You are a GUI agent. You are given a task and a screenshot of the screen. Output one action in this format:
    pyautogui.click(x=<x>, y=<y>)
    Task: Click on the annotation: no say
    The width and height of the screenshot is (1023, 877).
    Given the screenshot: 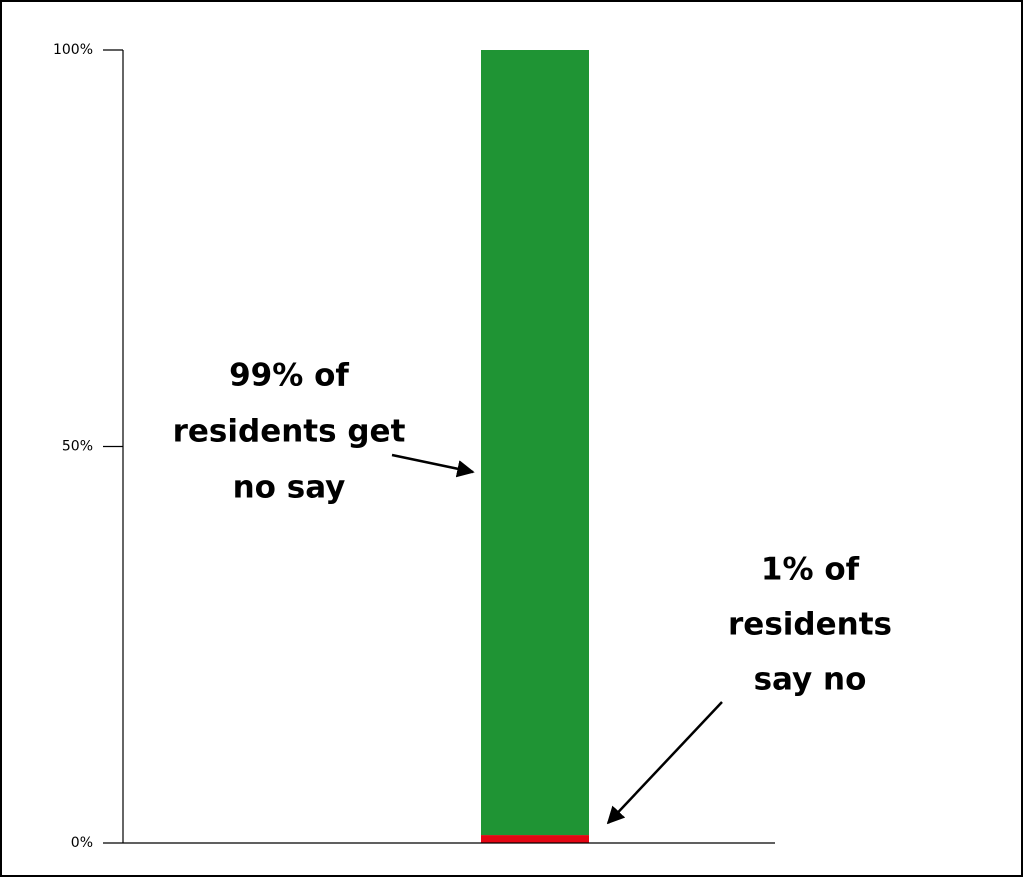 What is the action you would take?
    pyautogui.click(x=289, y=488)
    